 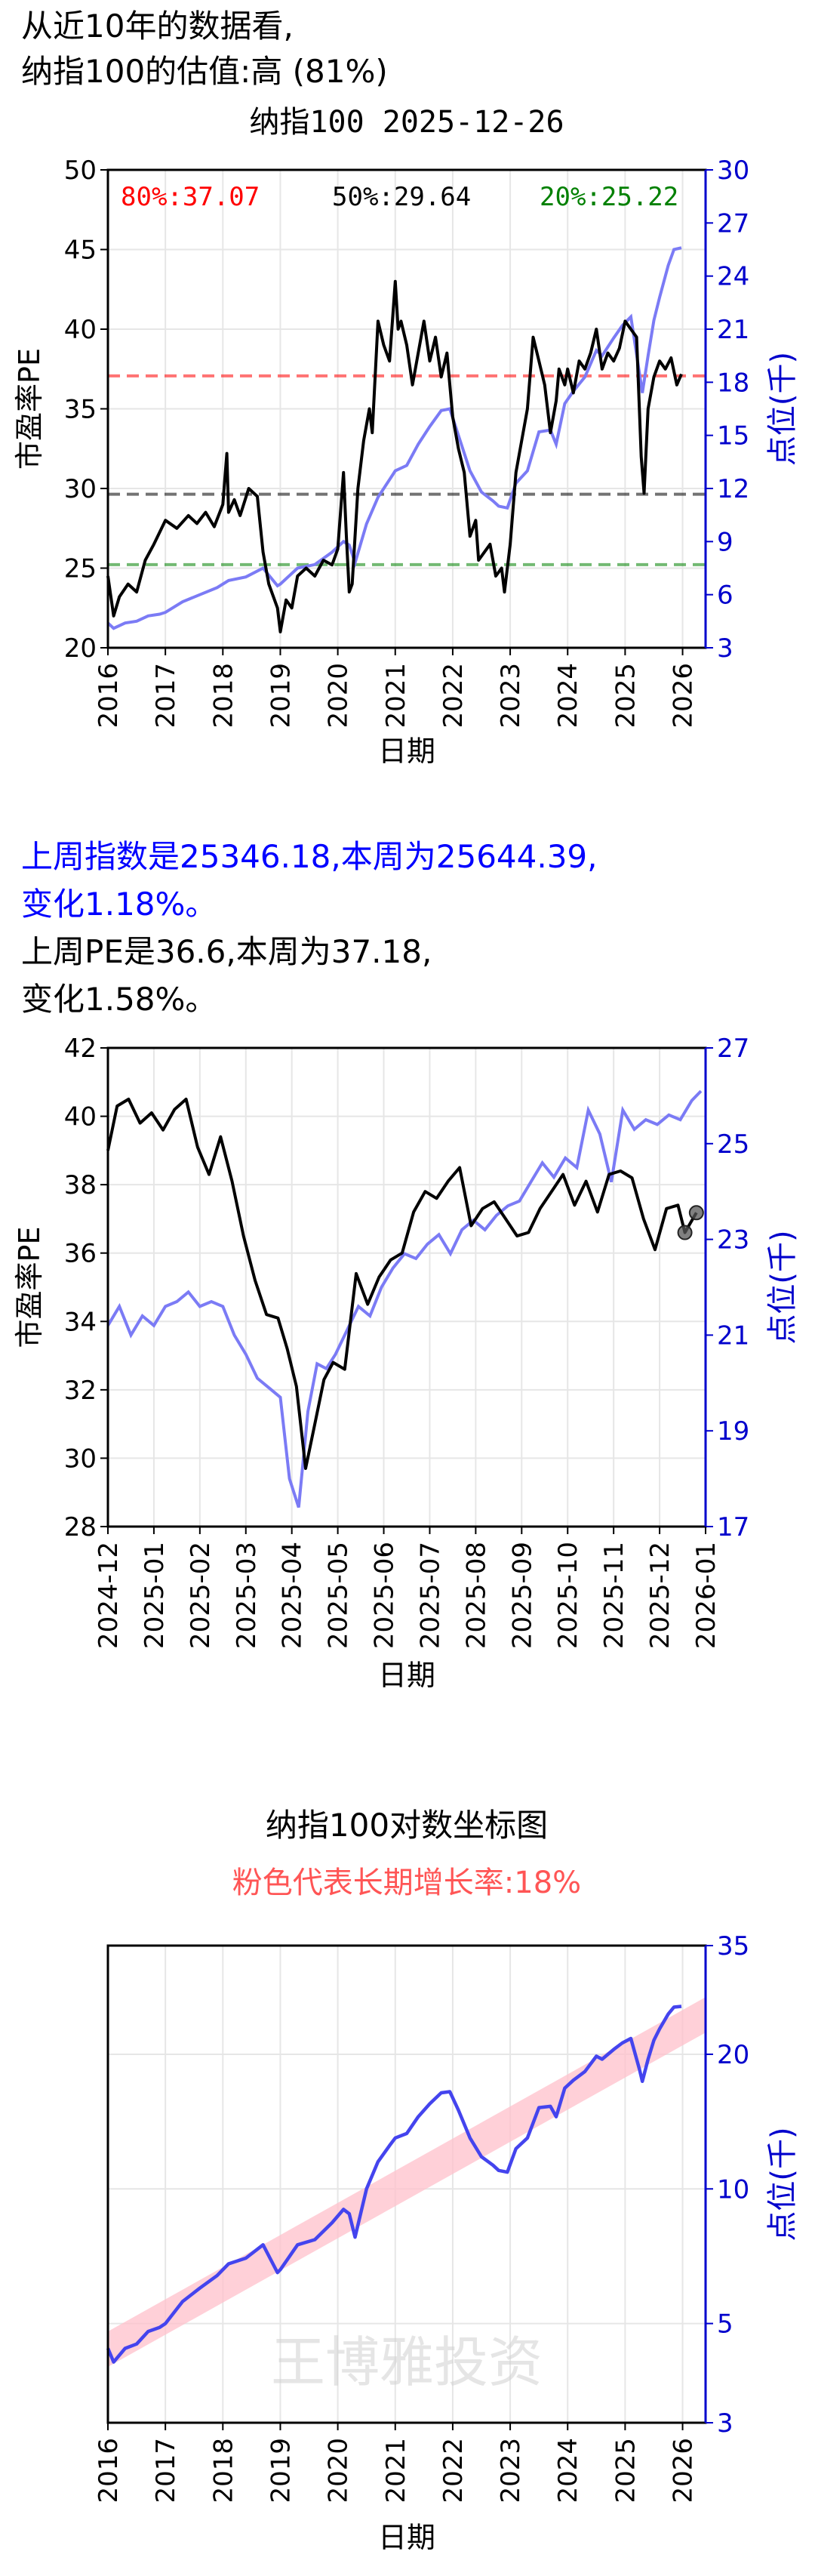 What do you see at coordinates (430, 1595) in the screenshot?
I see `x-tick-label: 2025-07` at bounding box center [430, 1595].